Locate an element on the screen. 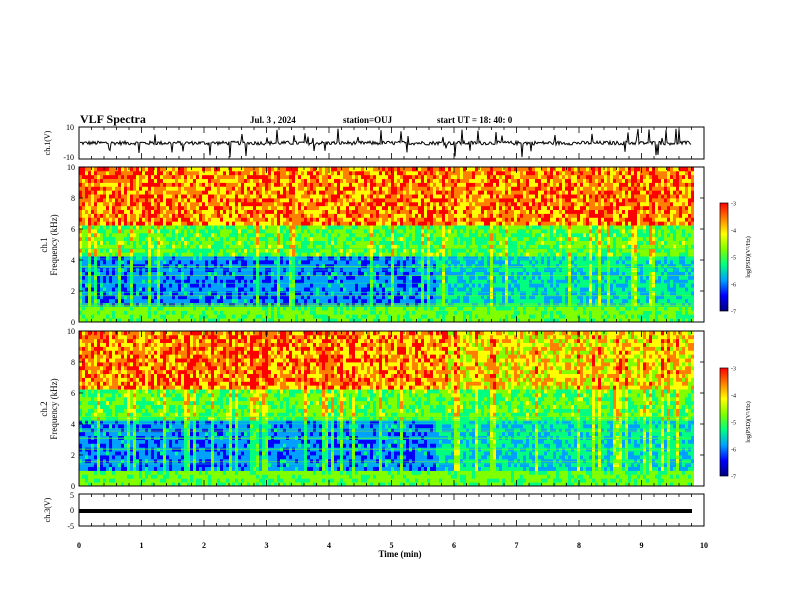  xtick-label: 4 is located at coordinates (329, 545).